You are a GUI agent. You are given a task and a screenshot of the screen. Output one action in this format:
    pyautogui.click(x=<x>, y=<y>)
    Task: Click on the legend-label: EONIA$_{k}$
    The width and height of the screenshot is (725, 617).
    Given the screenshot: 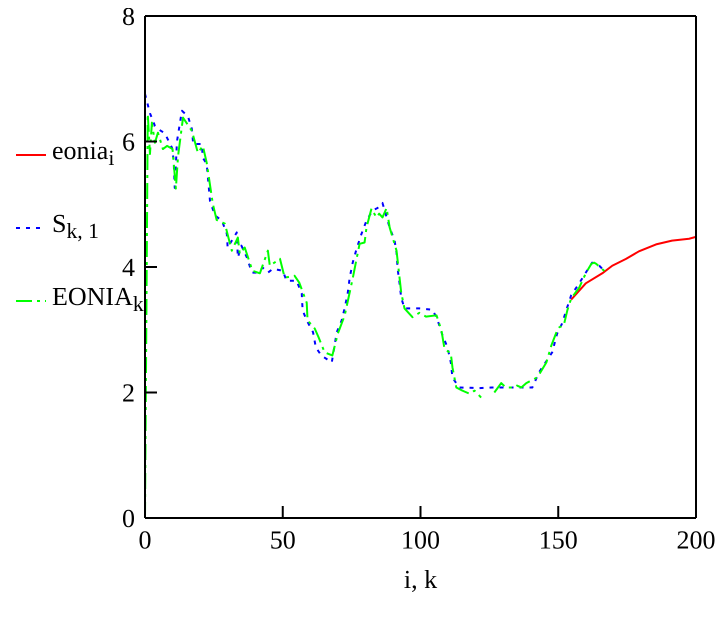 What is the action you would take?
    pyautogui.click(x=98, y=300)
    